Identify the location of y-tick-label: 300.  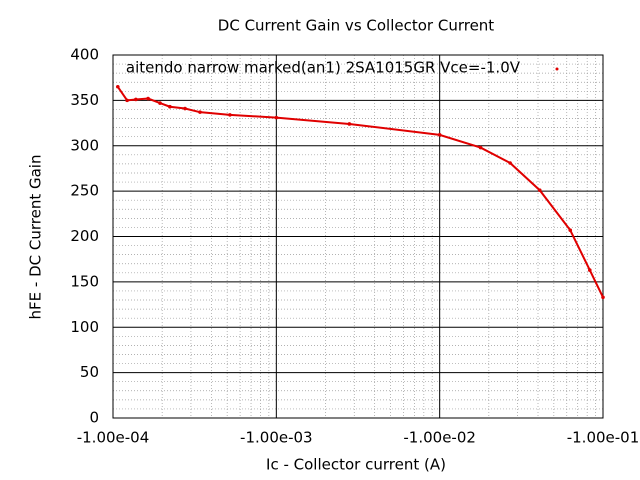
(84, 145).